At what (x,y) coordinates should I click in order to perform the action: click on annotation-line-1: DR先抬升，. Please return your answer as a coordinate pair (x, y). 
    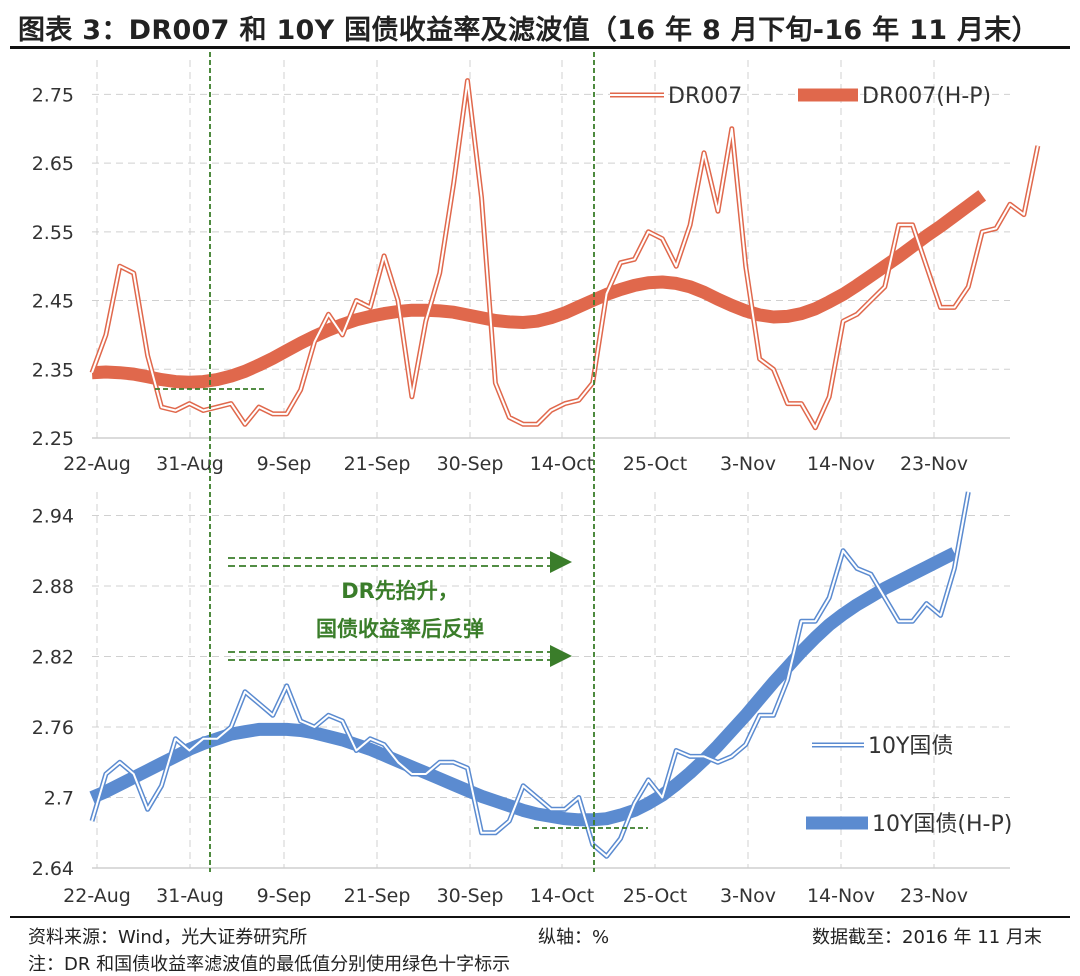
    Looking at the image, I should click on (400, 591).